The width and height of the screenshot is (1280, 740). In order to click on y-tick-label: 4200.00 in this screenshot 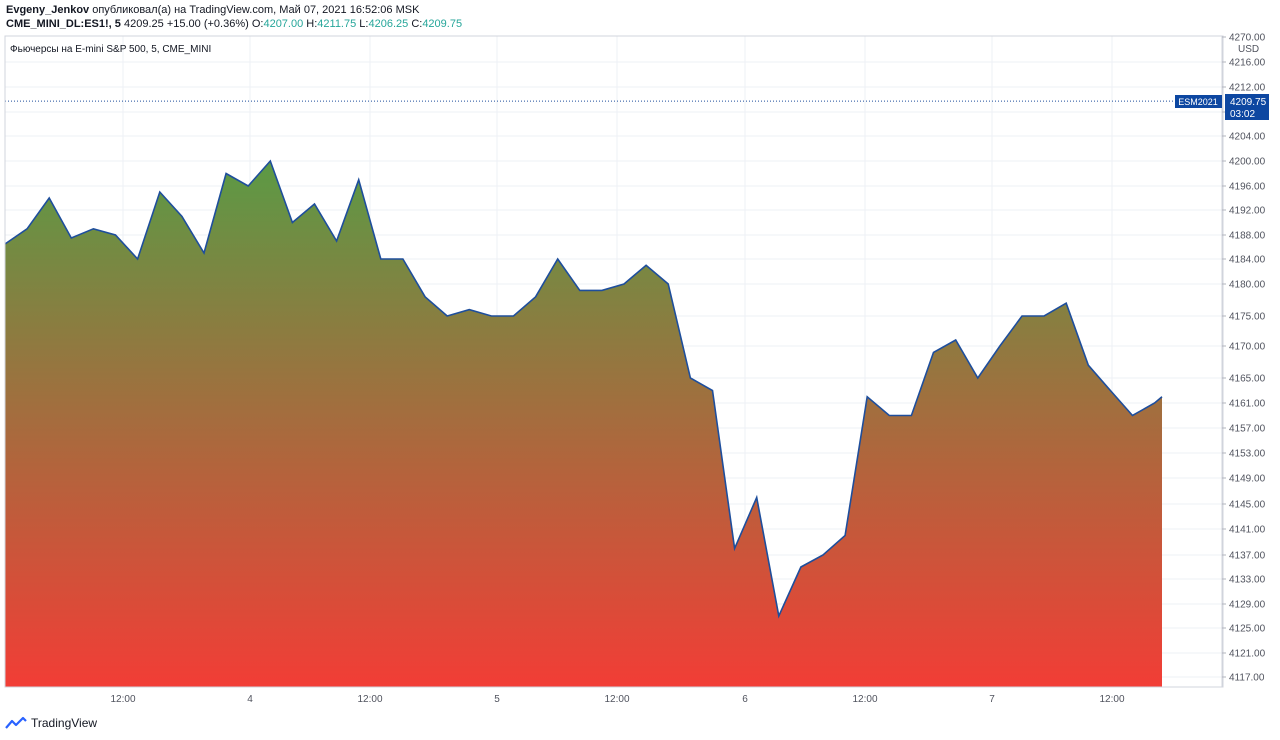, I will do `click(1247, 162)`.